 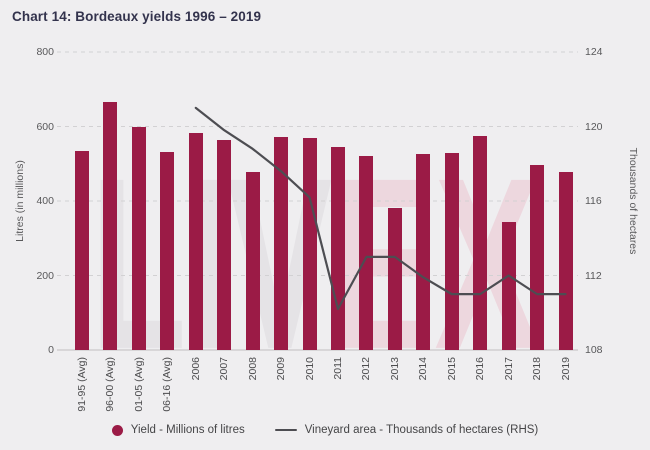 I want to click on x-axis-label: 01-05 (Avg), so click(x=138, y=384).